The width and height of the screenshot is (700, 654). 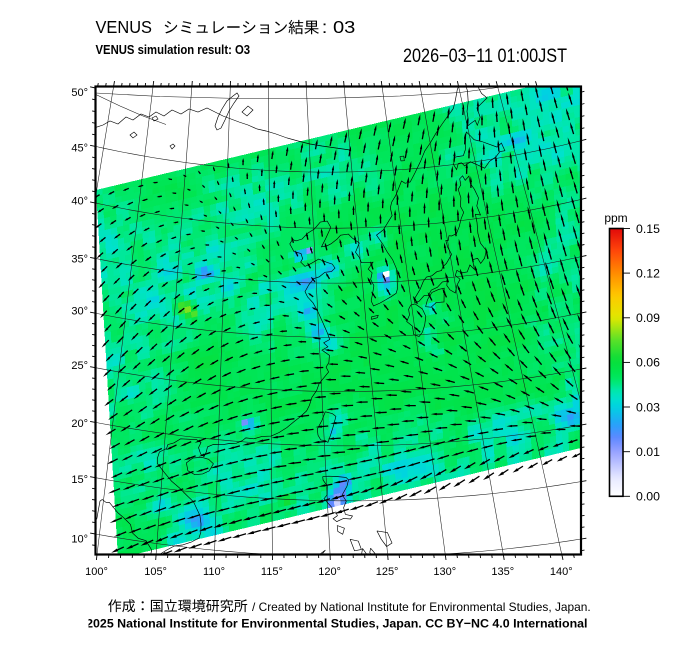 What do you see at coordinates (124, 27) in the screenshot?
I see `svg-text: VENUS` at bounding box center [124, 27].